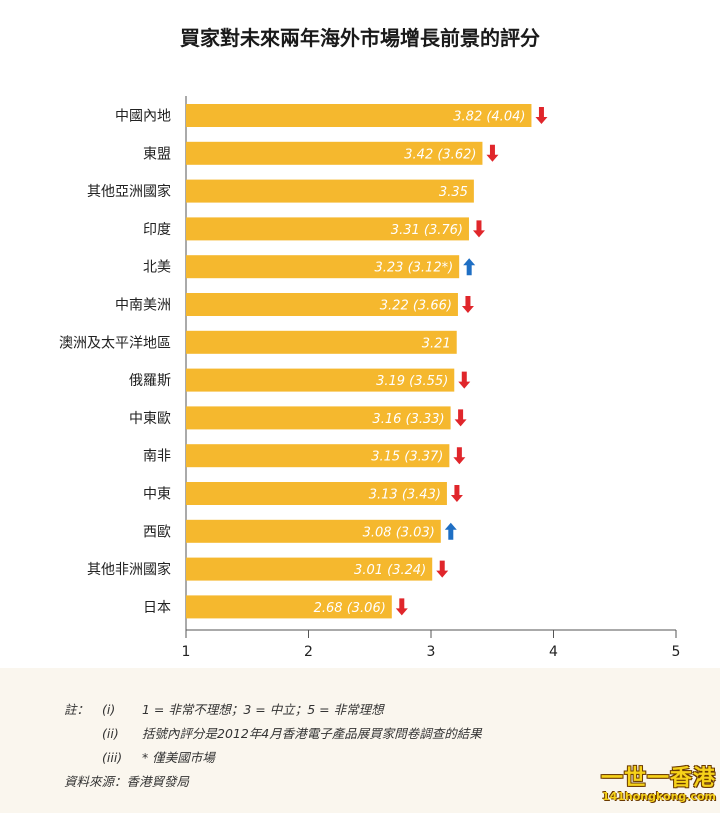 The width and height of the screenshot is (720, 813). What do you see at coordinates (263, 709) in the screenshot?
I see `note-text-1: 1 = 非常不理想；3 = 中立；5 = 非常理想` at bounding box center [263, 709].